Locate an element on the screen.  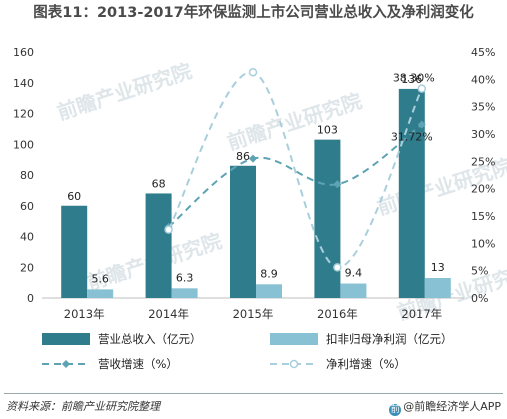
y-right-tick-label: 40% is located at coordinates (483, 79).